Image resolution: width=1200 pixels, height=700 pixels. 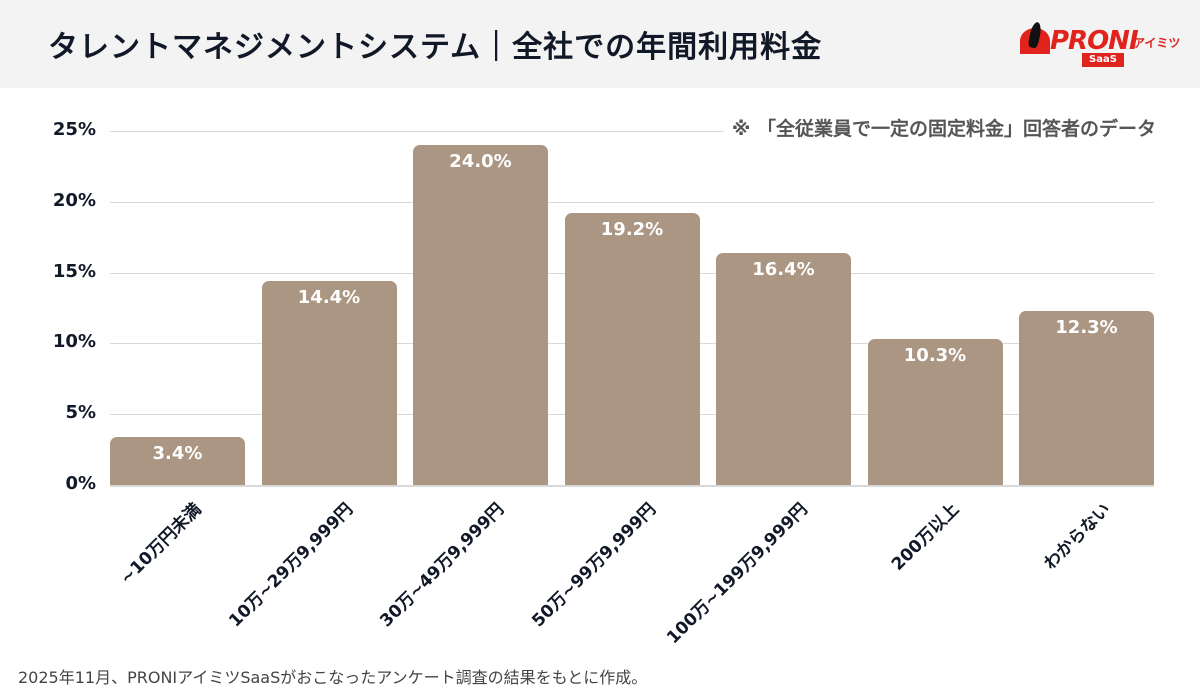 I want to click on x-axis-line, so click(x=632, y=486).